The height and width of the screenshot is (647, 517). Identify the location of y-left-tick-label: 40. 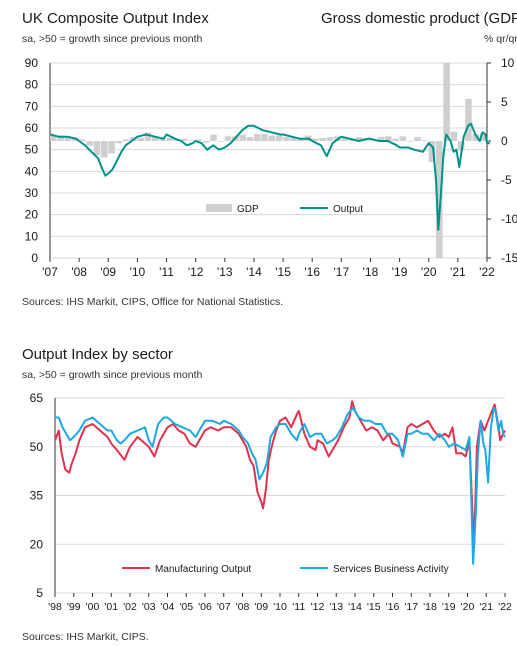
(32, 171).